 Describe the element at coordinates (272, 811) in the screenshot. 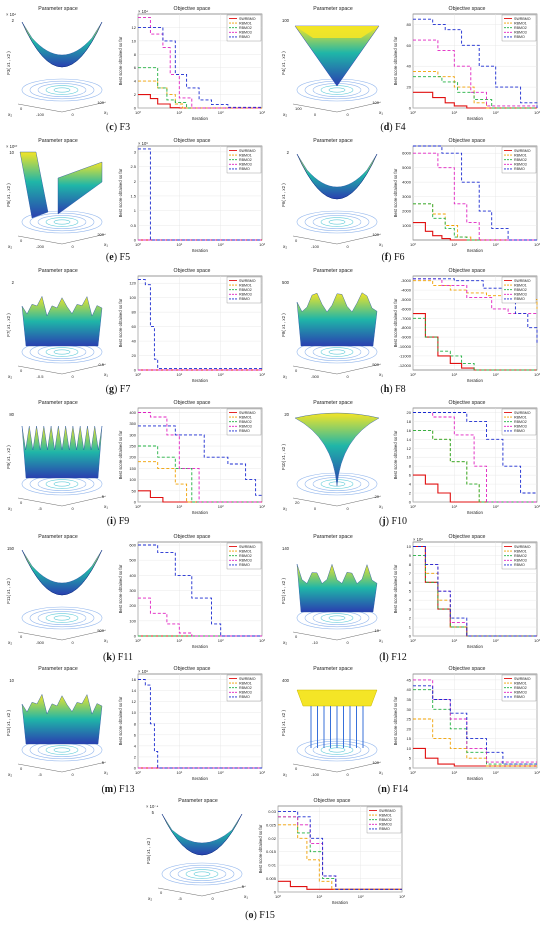

I see `y-tick-label: 0.03` at that location.